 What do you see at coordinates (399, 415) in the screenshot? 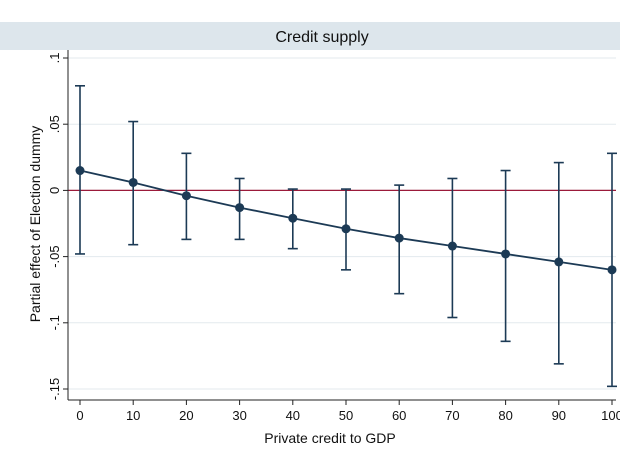
I see `x-tick-label: 60` at bounding box center [399, 415].